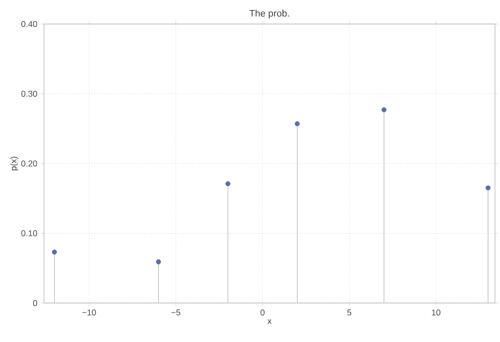 This screenshot has width=500, height=342. What do you see at coordinates (262, 313) in the screenshot?
I see `x-tick-label: 0` at bounding box center [262, 313].